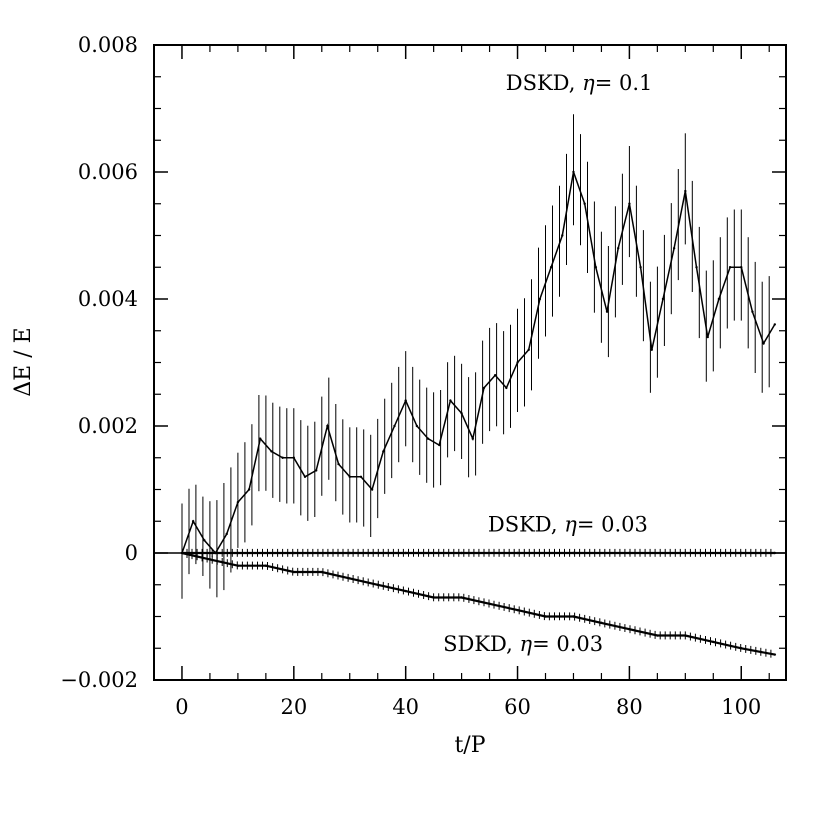 This screenshot has height=830, width=830. I want to click on x-tick-label: 20, so click(293, 707).